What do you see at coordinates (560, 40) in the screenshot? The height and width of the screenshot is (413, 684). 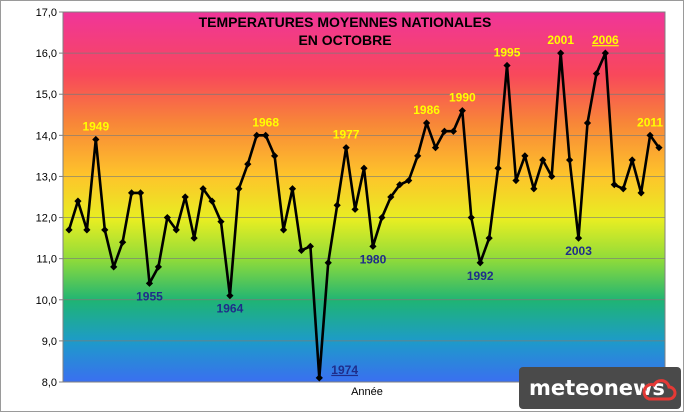 I see `annotation-label: 2001` at bounding box center [560, 40].